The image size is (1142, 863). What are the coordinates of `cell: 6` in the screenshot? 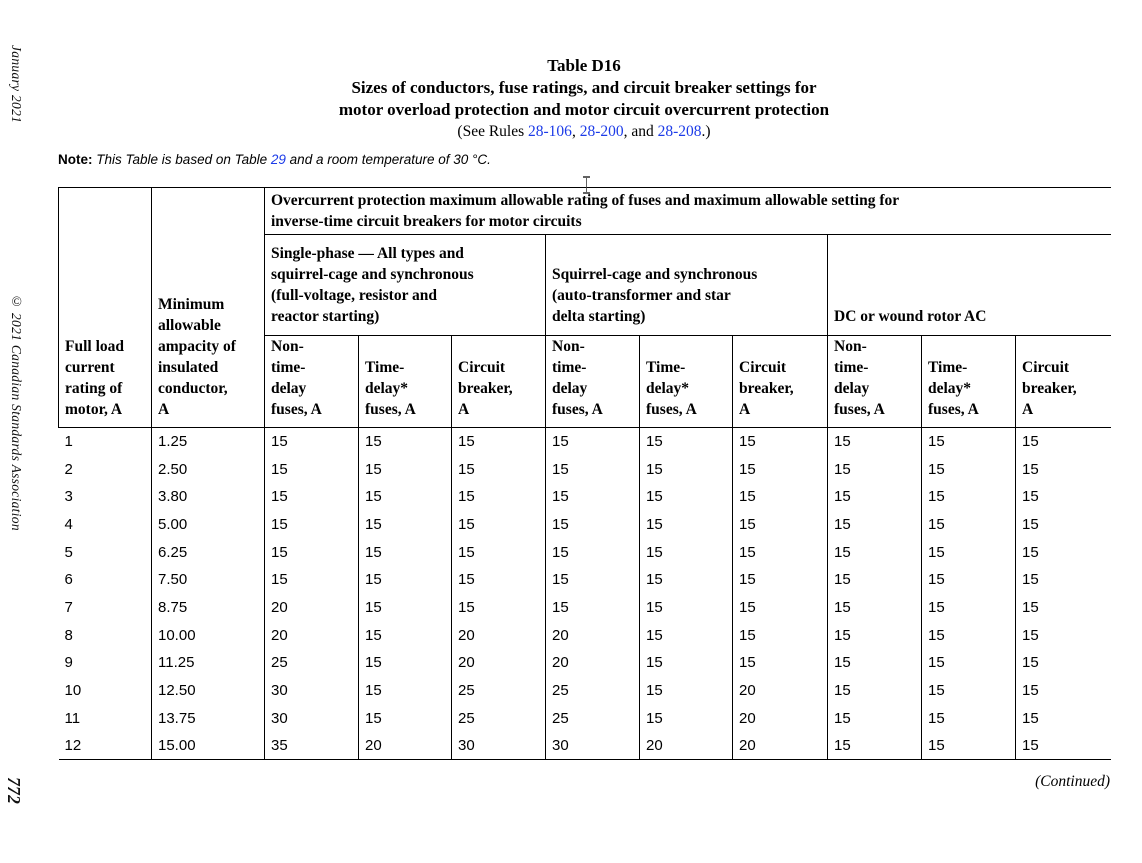 It's located at (105, 579).